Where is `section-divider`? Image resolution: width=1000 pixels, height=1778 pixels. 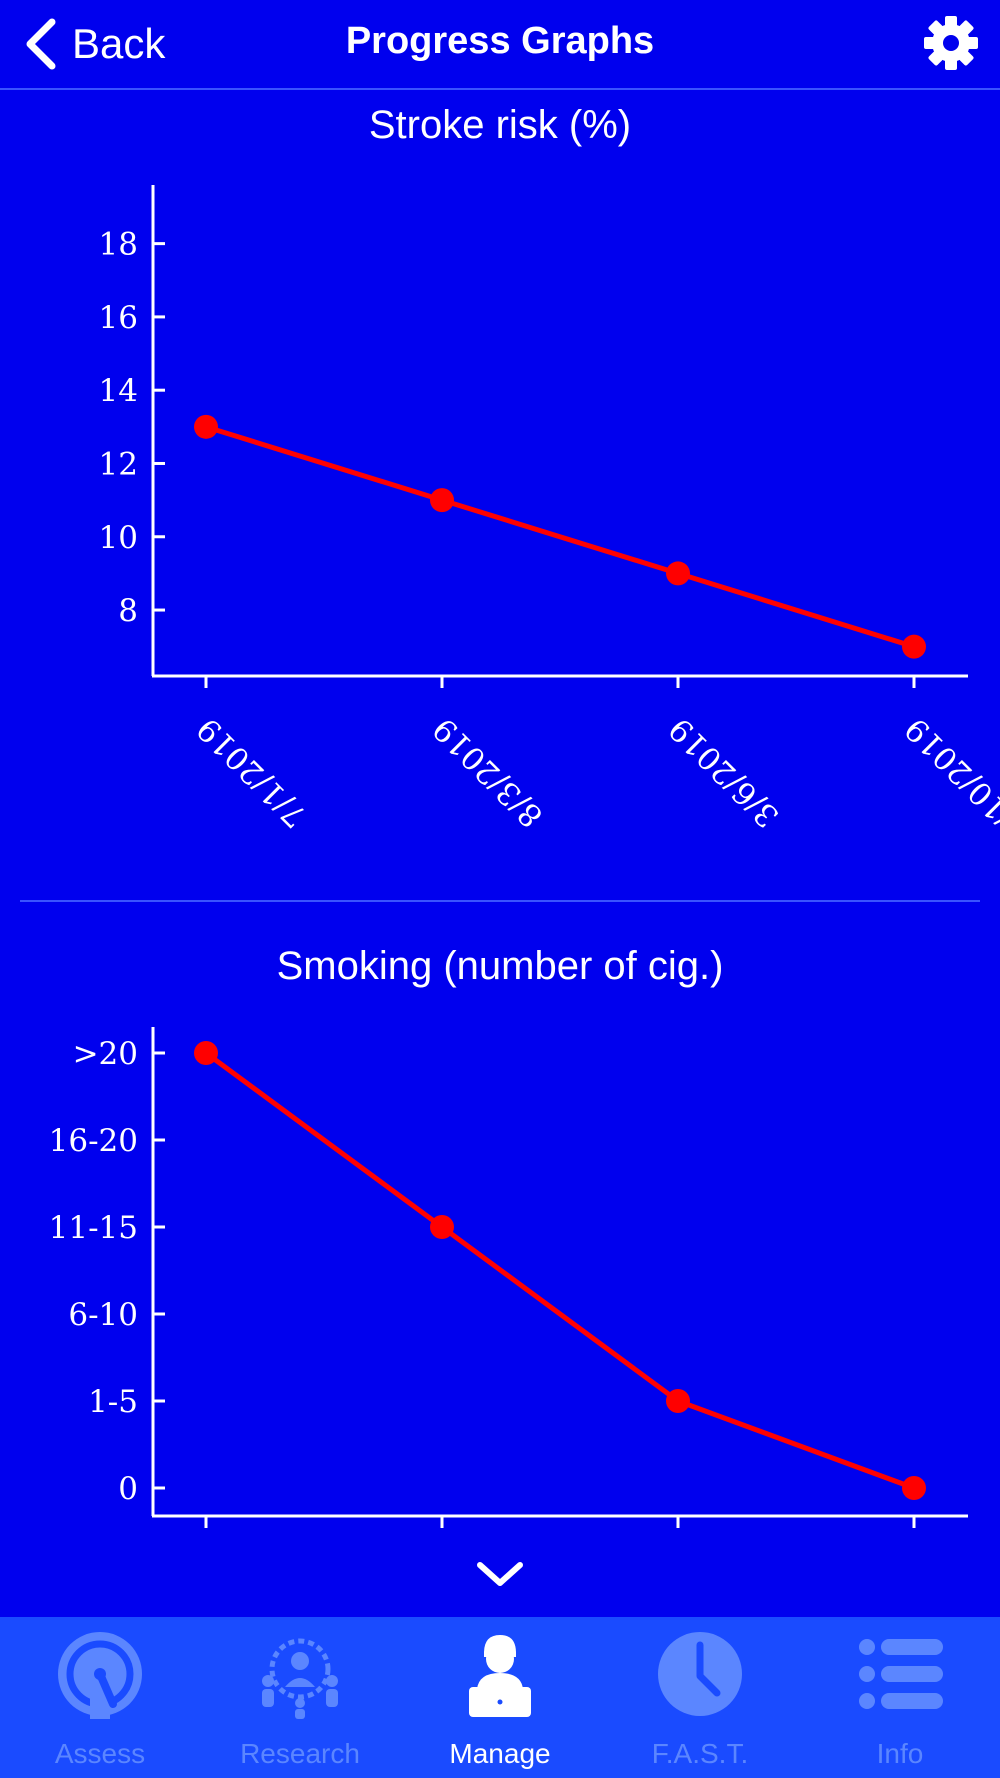
section-divider is located at coordinates (500, 901).